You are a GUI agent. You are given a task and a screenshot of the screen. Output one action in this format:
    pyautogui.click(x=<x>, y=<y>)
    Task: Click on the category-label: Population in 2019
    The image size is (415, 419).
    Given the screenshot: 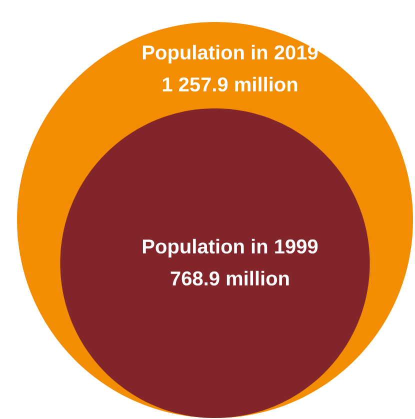 What is the action you would take?
    pyautogui.click(x=230, y=54)
    